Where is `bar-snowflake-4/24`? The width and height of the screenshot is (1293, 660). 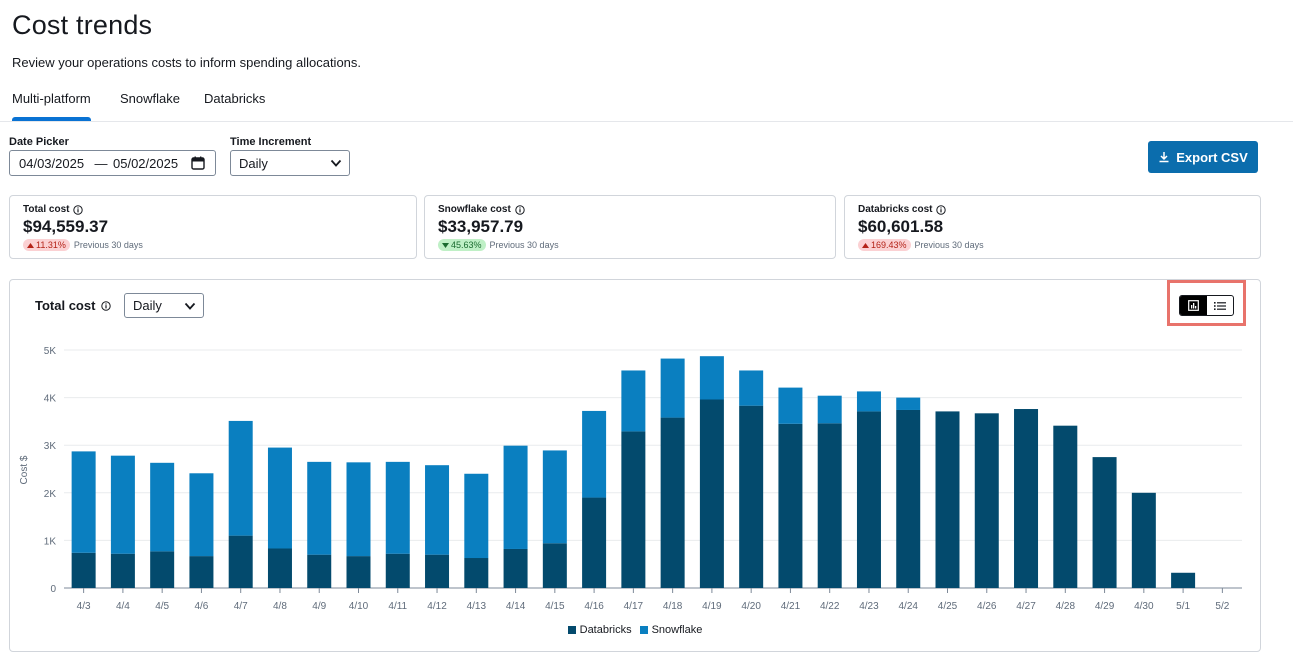 bar-snowflake-4/24 is located at coordinates (908, 403).